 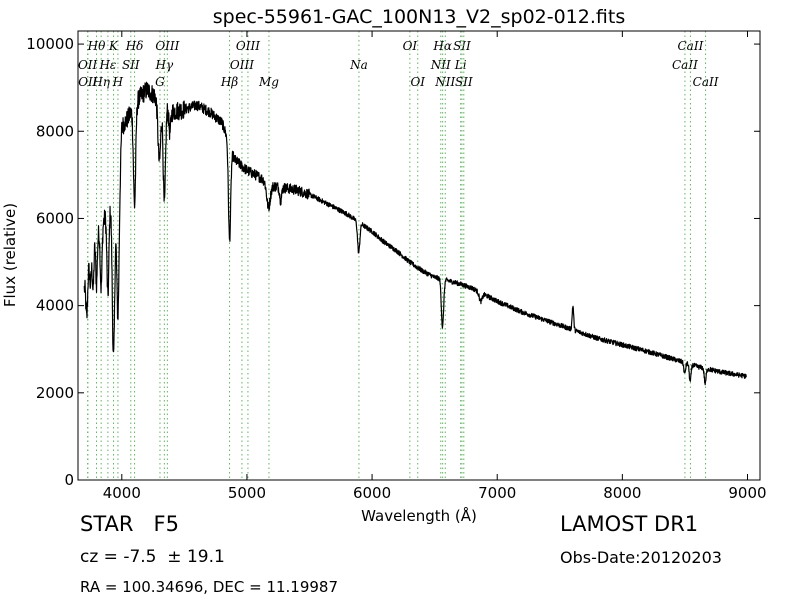 What do you see at coordinates (622, 493) in the screenshot?
I see `x-tick-label: 8000` at bounding box center [622, 493].